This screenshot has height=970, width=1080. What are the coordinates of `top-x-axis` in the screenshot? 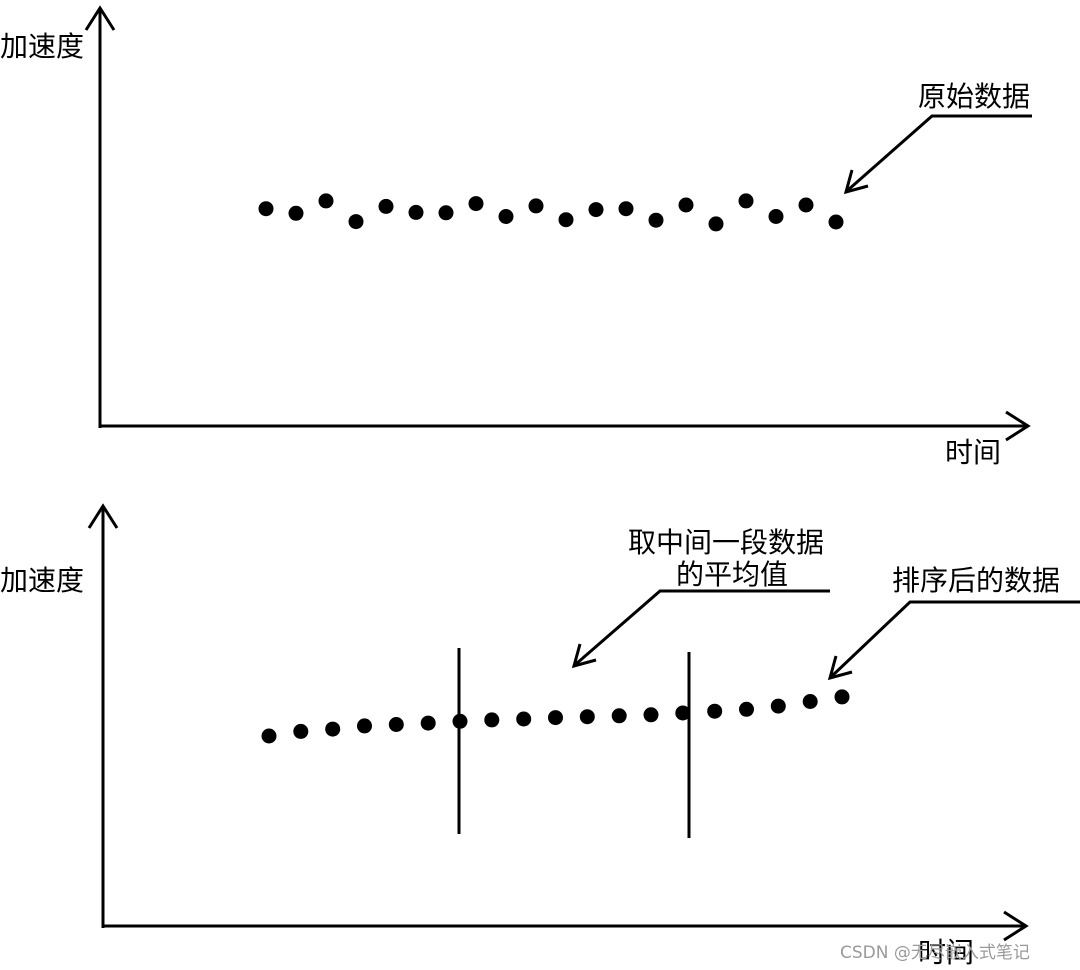 It's located at (565, 426).